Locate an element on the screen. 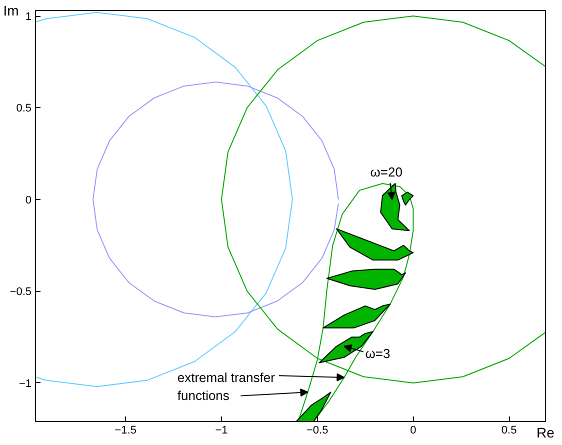  y-tick-label: 0.5 is located at coordinates (24, 108).